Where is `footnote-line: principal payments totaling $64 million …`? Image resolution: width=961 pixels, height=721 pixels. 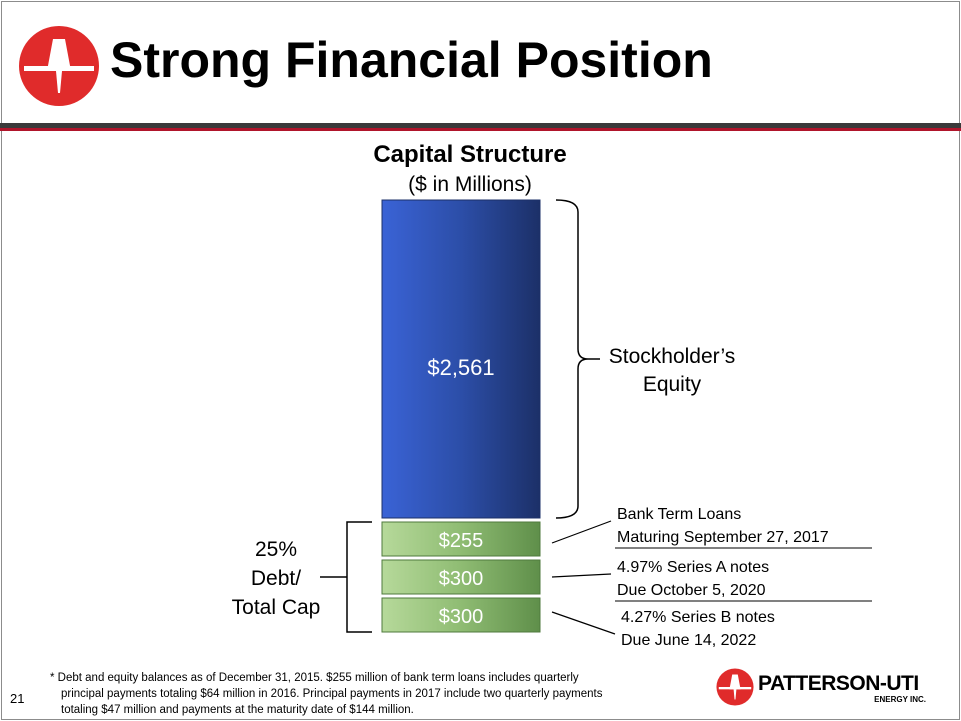
footnote-line: principal payments totaling $64 million … is located at coordinates (332, 694).